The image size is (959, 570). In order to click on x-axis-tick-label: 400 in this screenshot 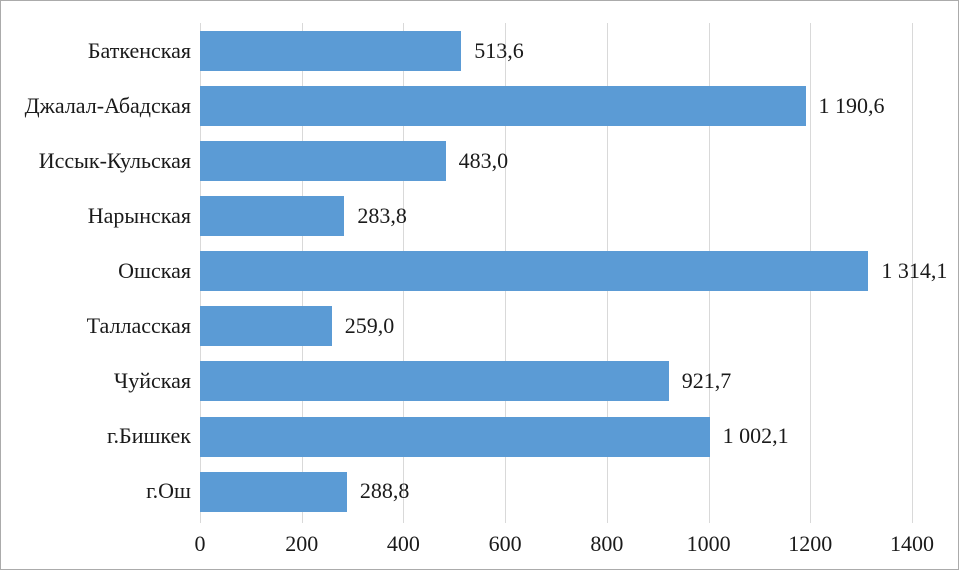, I will do `click(403, 543)`.